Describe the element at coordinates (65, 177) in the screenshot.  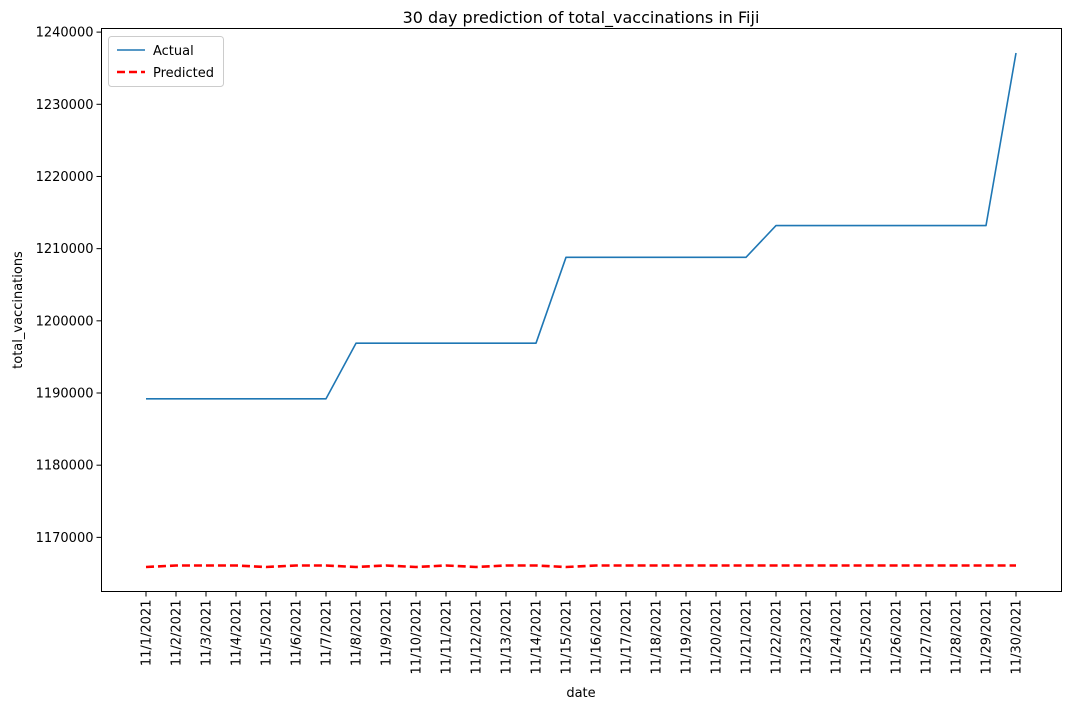
I see `y-tick-label: 1220000` at that location.